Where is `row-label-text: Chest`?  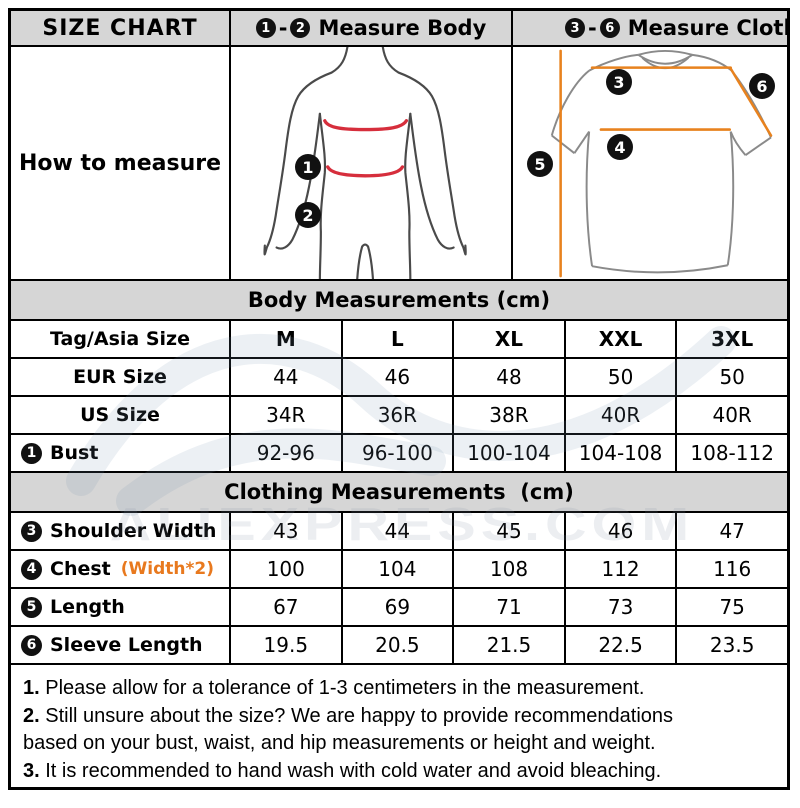
row-label-text: Chest is located at coordinates (80, 569).